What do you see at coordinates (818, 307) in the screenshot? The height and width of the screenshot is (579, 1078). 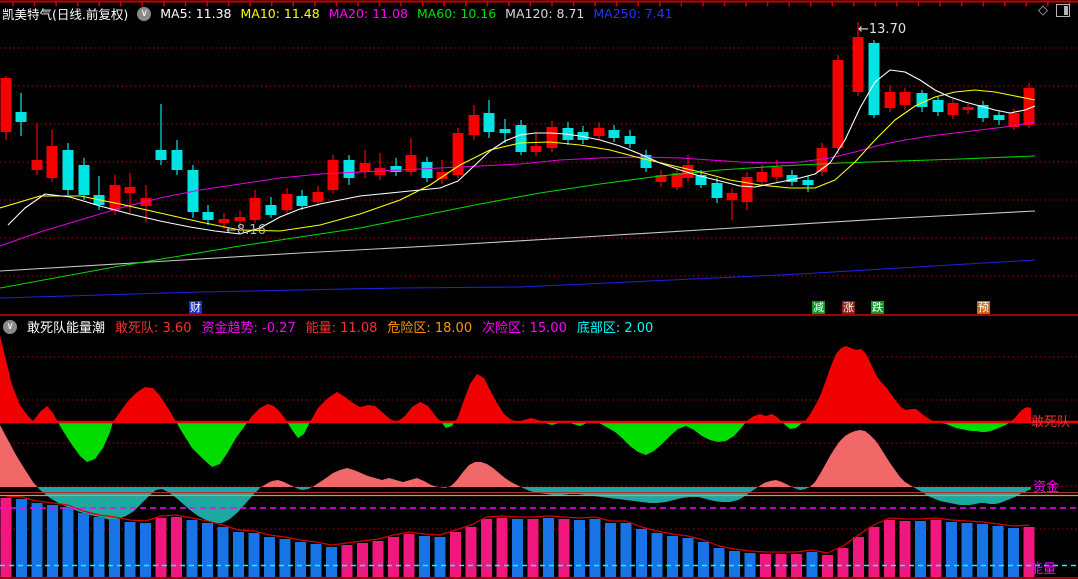 I see `event-marker: 减` at bounding box center [818, 307].